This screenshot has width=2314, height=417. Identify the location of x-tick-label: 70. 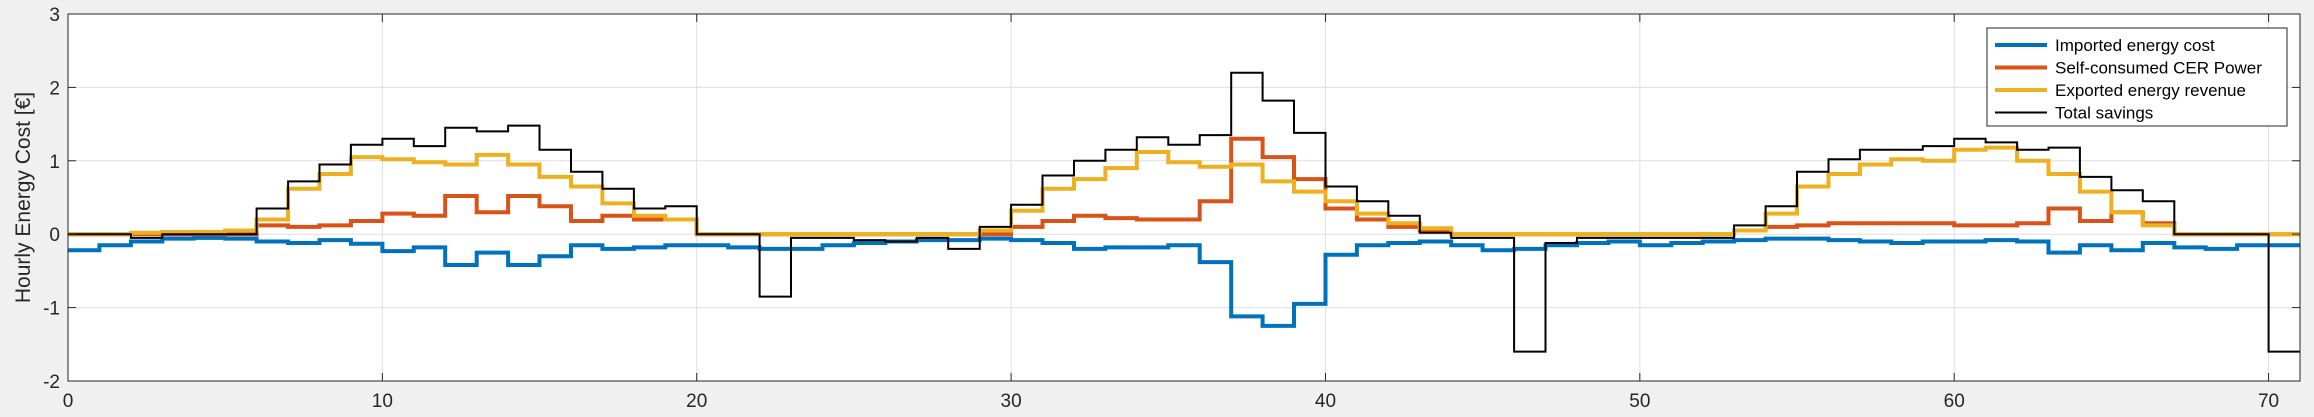
(2268, 401).